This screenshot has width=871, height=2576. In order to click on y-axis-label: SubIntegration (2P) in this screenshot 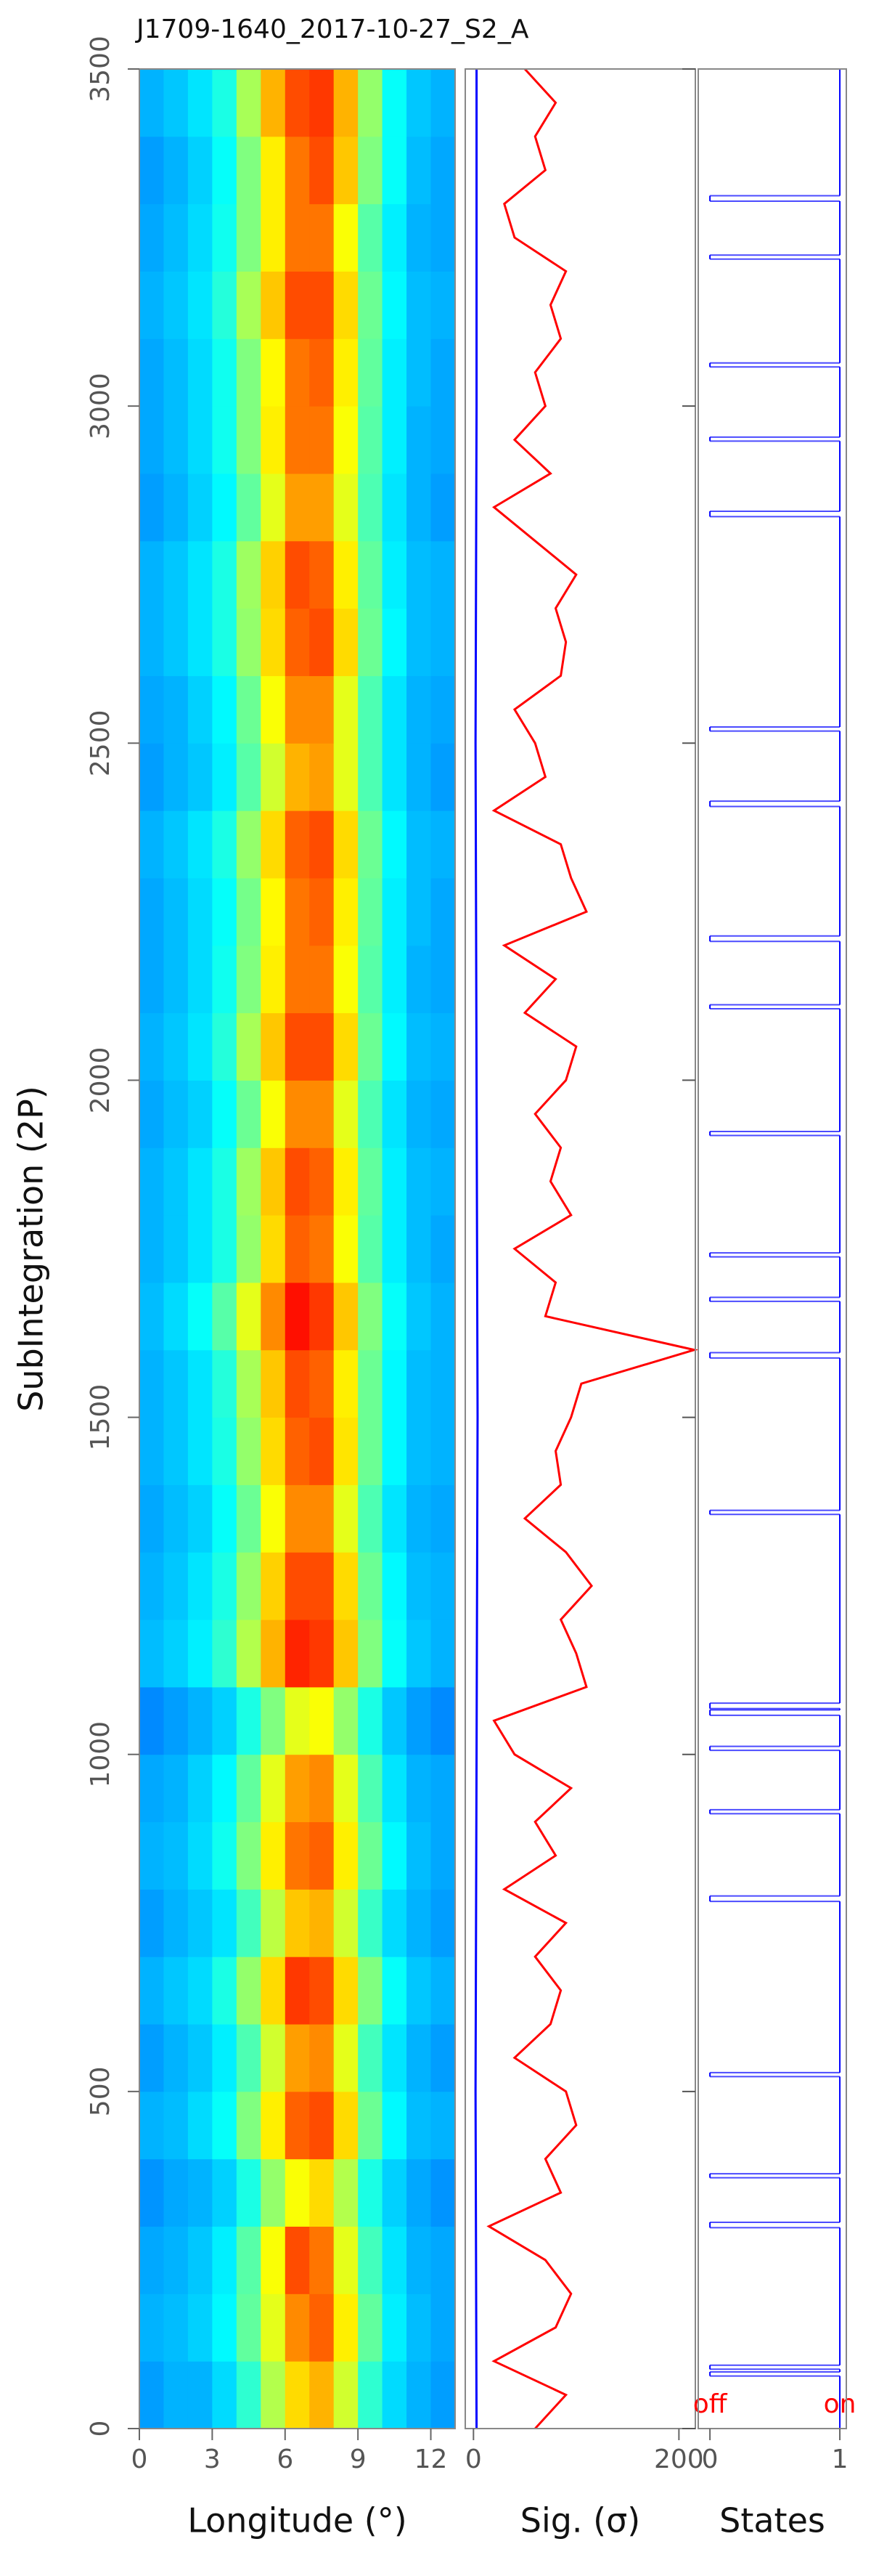, I will do `click(31, 1249)`.